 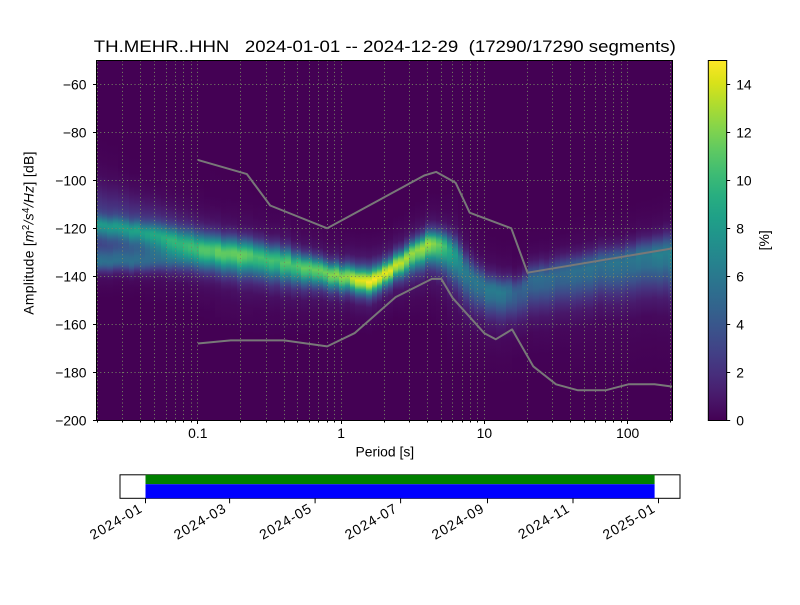 What do you see at coordinates (744, 85) in the screenshot?
I see `svg-text: 14` at bounding box center [744, 85].